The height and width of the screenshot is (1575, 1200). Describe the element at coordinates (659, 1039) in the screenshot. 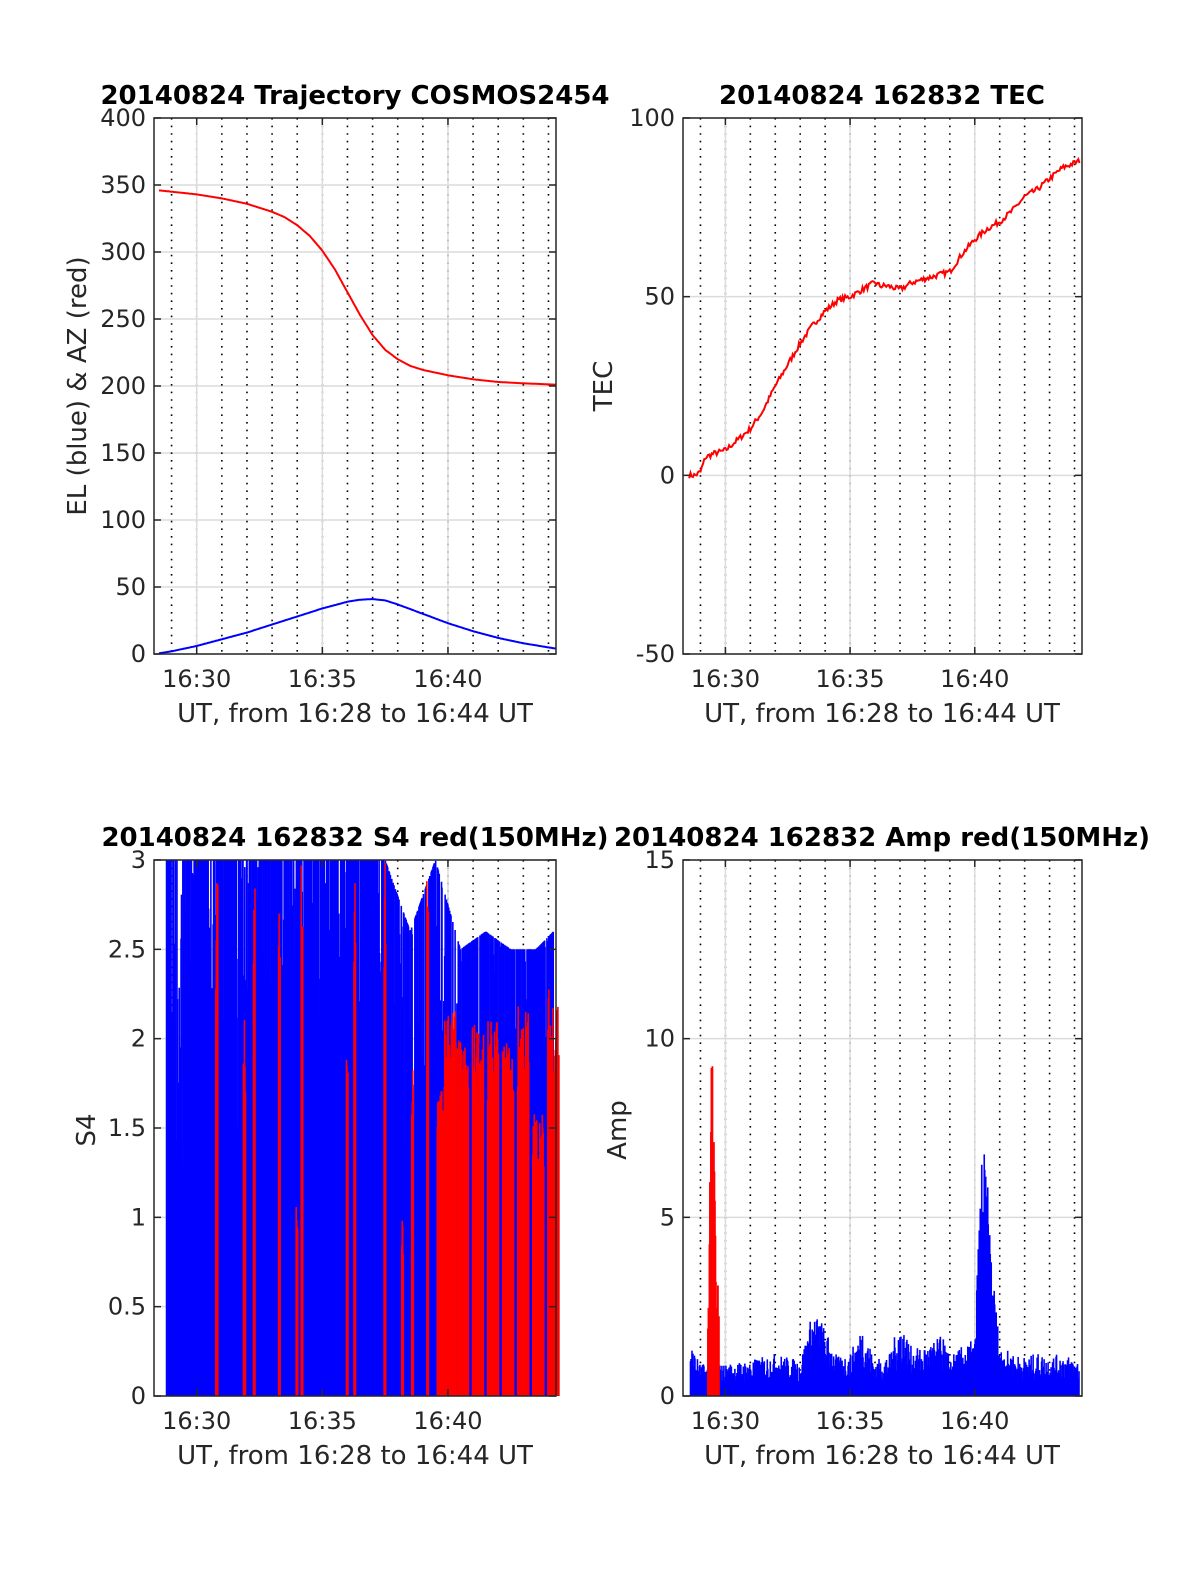

I see `panel-amp-ytick-label: 10` at that location.